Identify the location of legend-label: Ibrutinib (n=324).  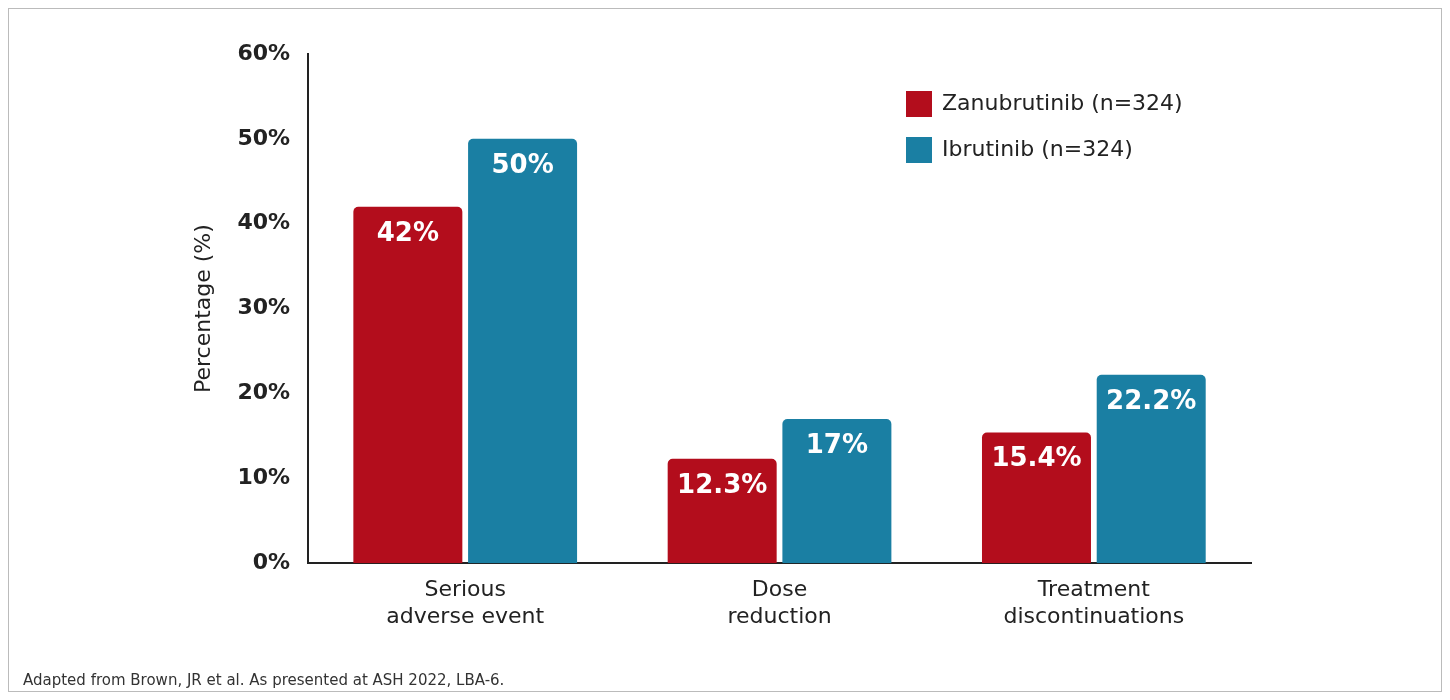
(1037, 148).